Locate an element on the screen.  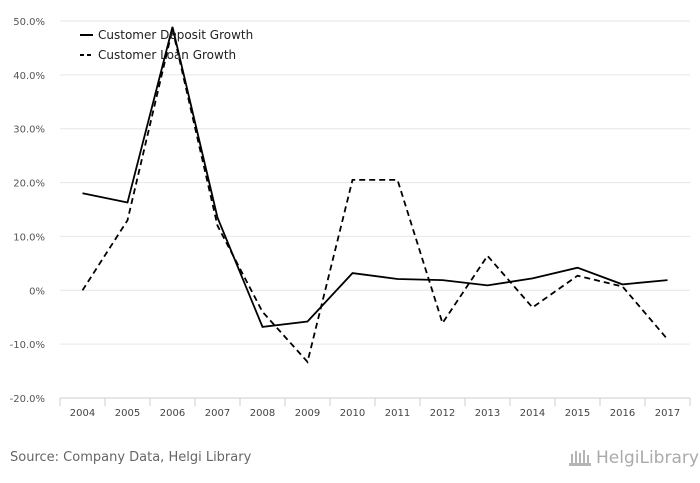
library-icon is located at coordinates (580, 458).